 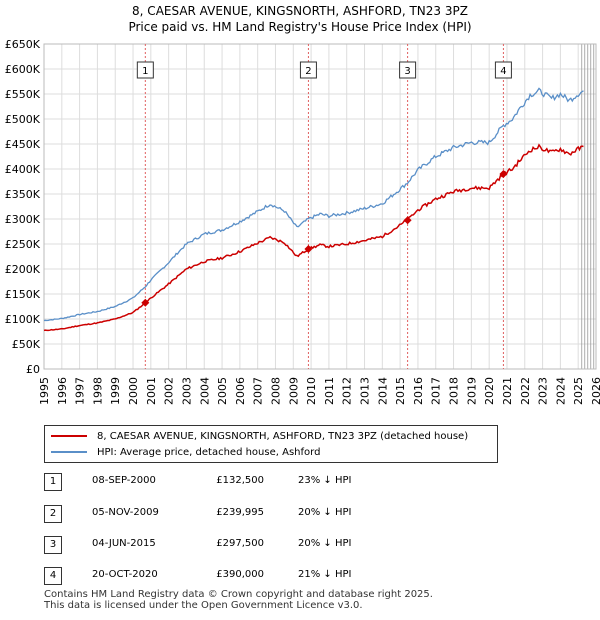 I want to click on sale-price: £132,500, so click(x=240, y=480).